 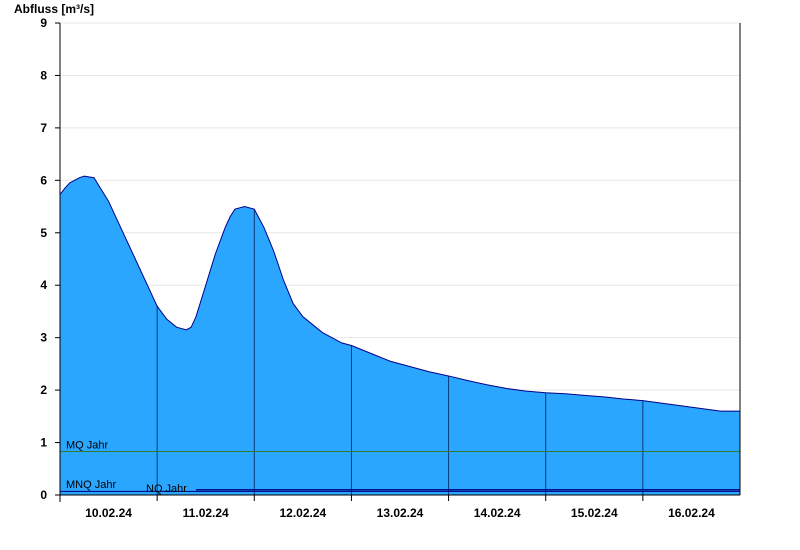 What do you see at coordinates (43, 285) in the screenshot?
I see `y-tick-label: 4` at bounding box center [43, 285].